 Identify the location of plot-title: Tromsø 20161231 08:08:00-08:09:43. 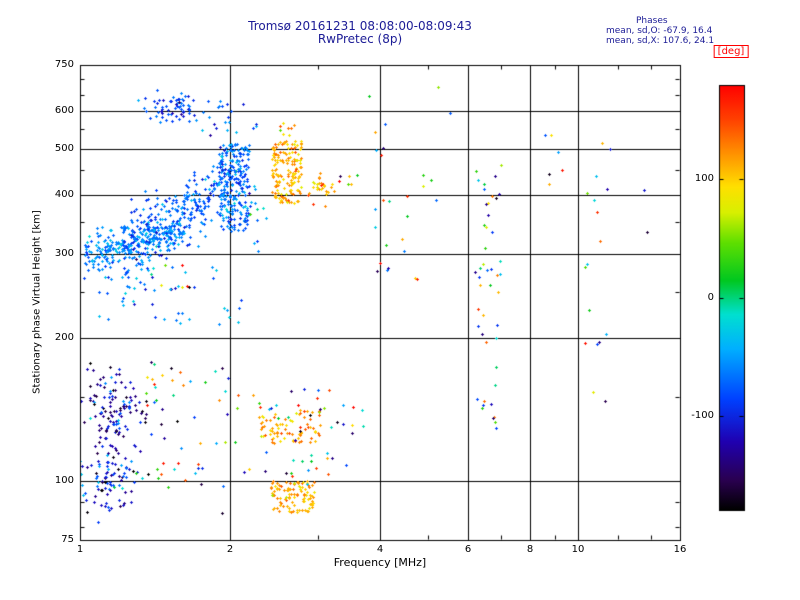
(360, 26).